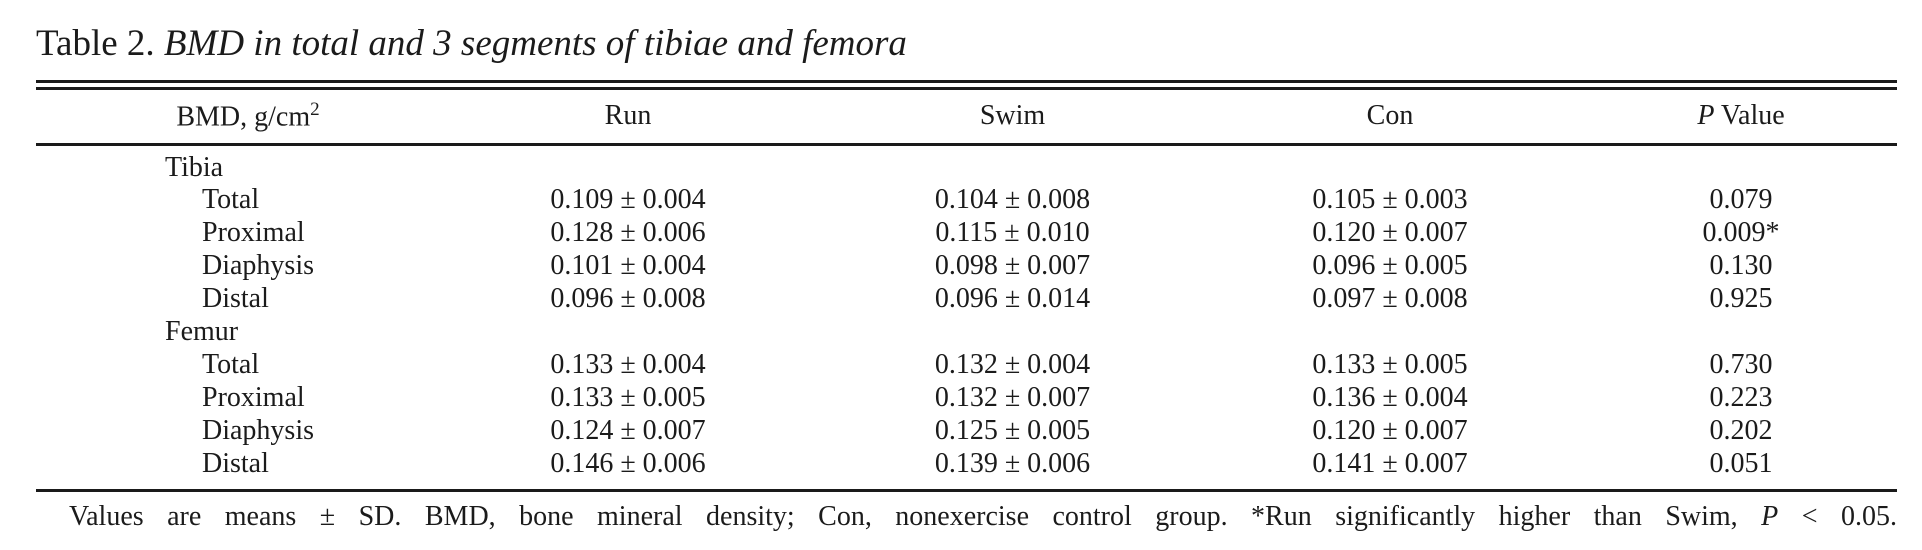 The image size is (1922, 550). Describe the element at coordinates (243, 117) in the screenshot. I see `header-bmd-unit-text: BMD, g/cm` at that location.